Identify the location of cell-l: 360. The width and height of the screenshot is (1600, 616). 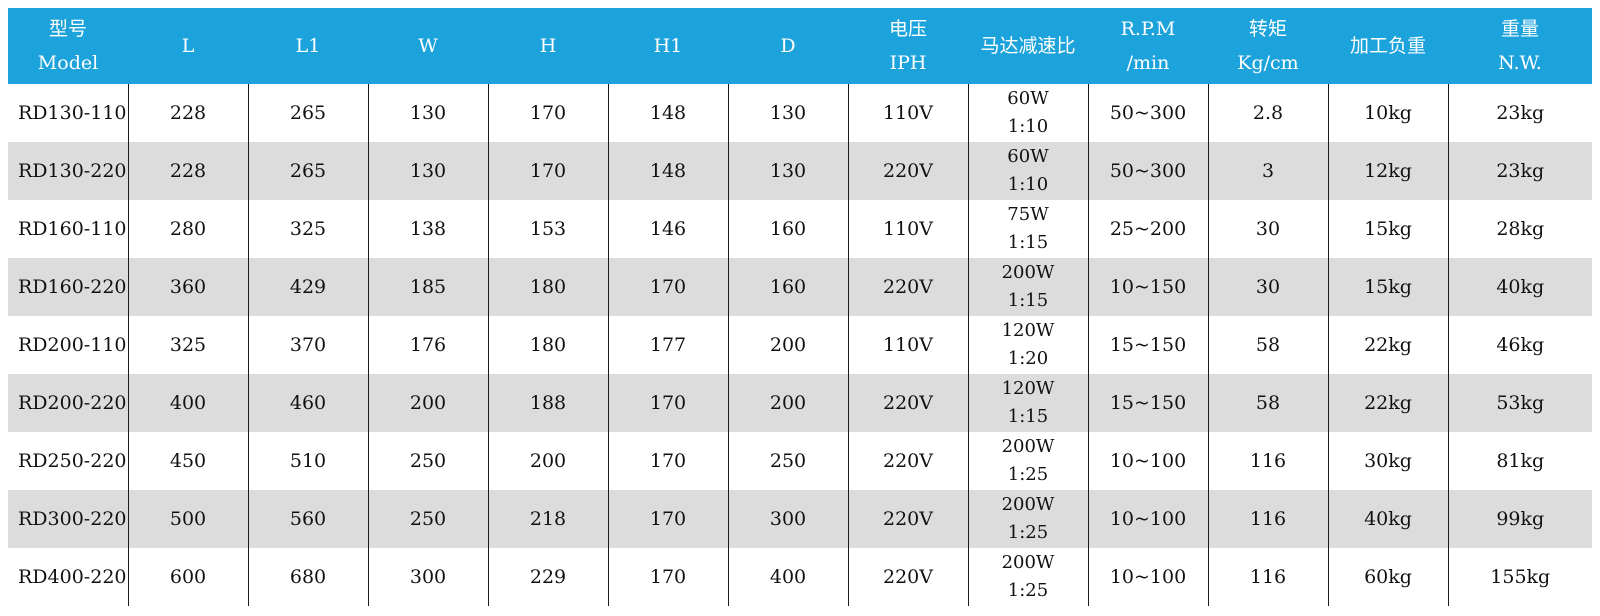
(188, 287).